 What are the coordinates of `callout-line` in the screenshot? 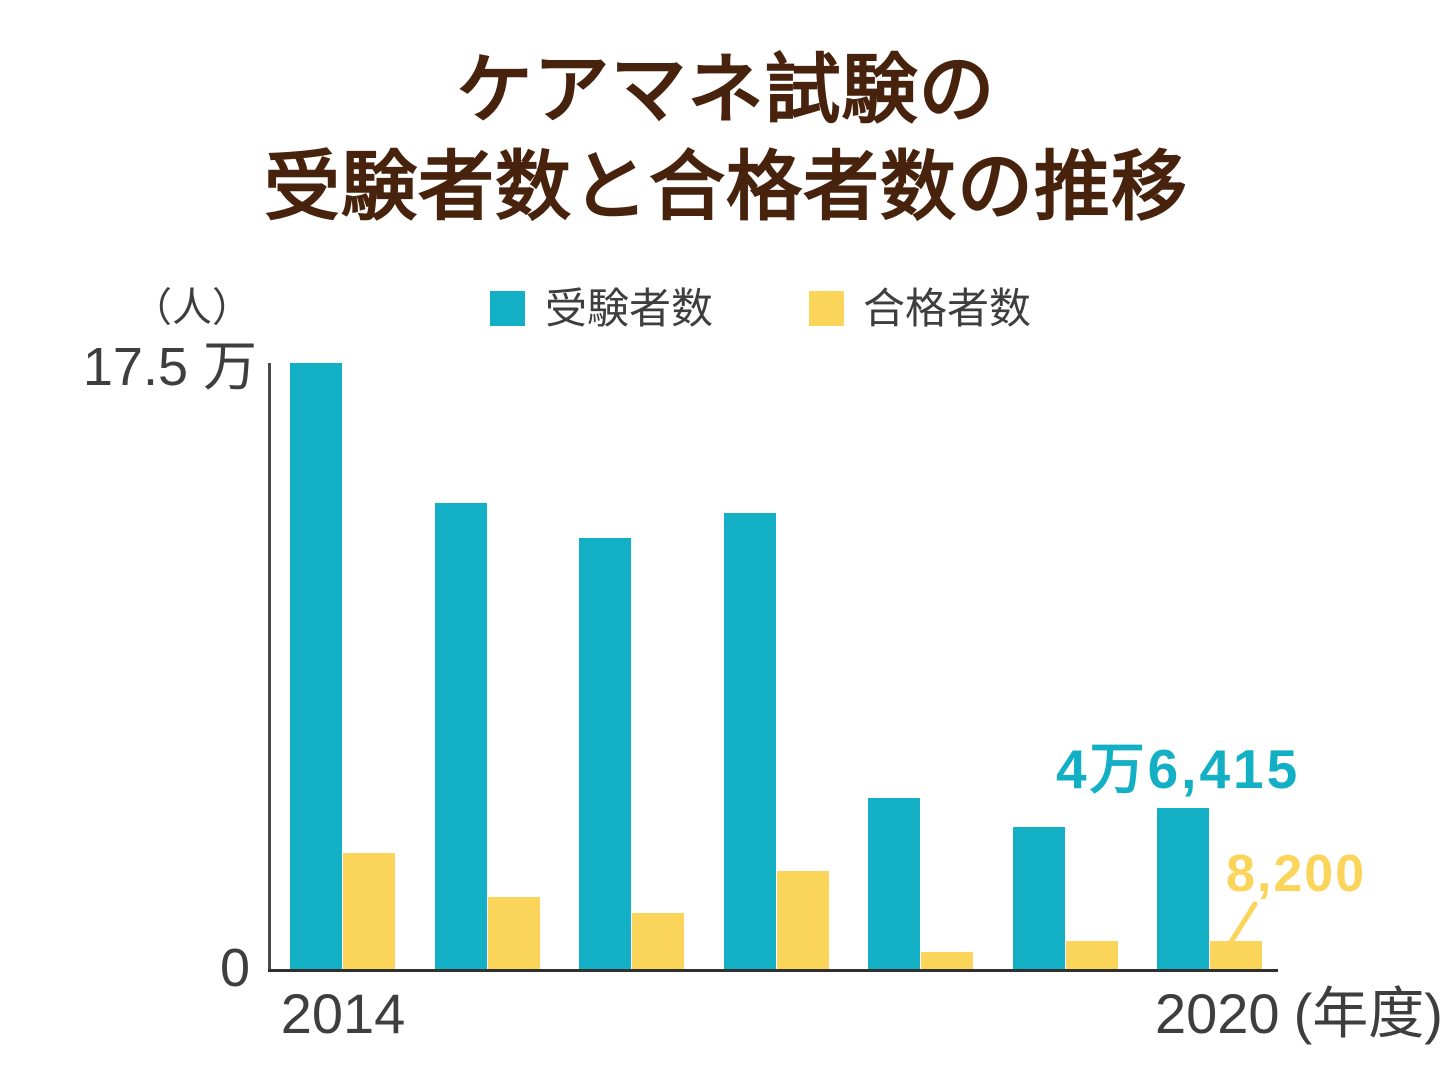 It's located at (1243, 923).